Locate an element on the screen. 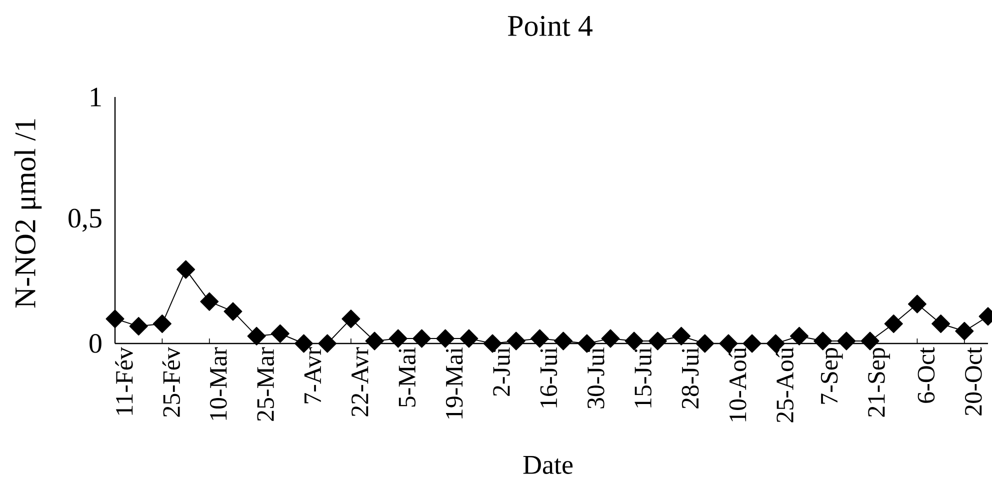 The width and height of the screenshot is (992, 481). x-tick-label: 21-Sep is located at coordinates (879, 382).